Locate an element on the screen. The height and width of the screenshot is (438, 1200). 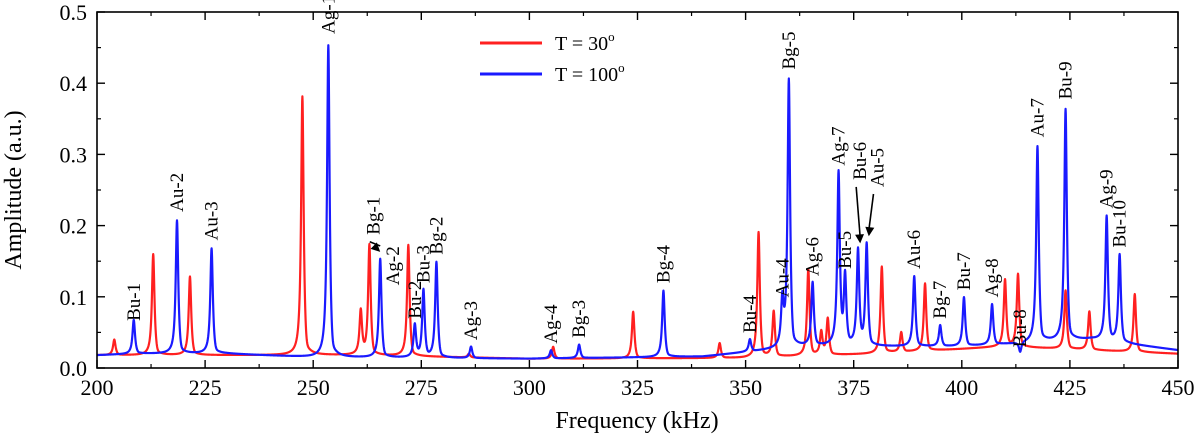
y-tick-label: 0.5 is located at coordinates (74, 12).